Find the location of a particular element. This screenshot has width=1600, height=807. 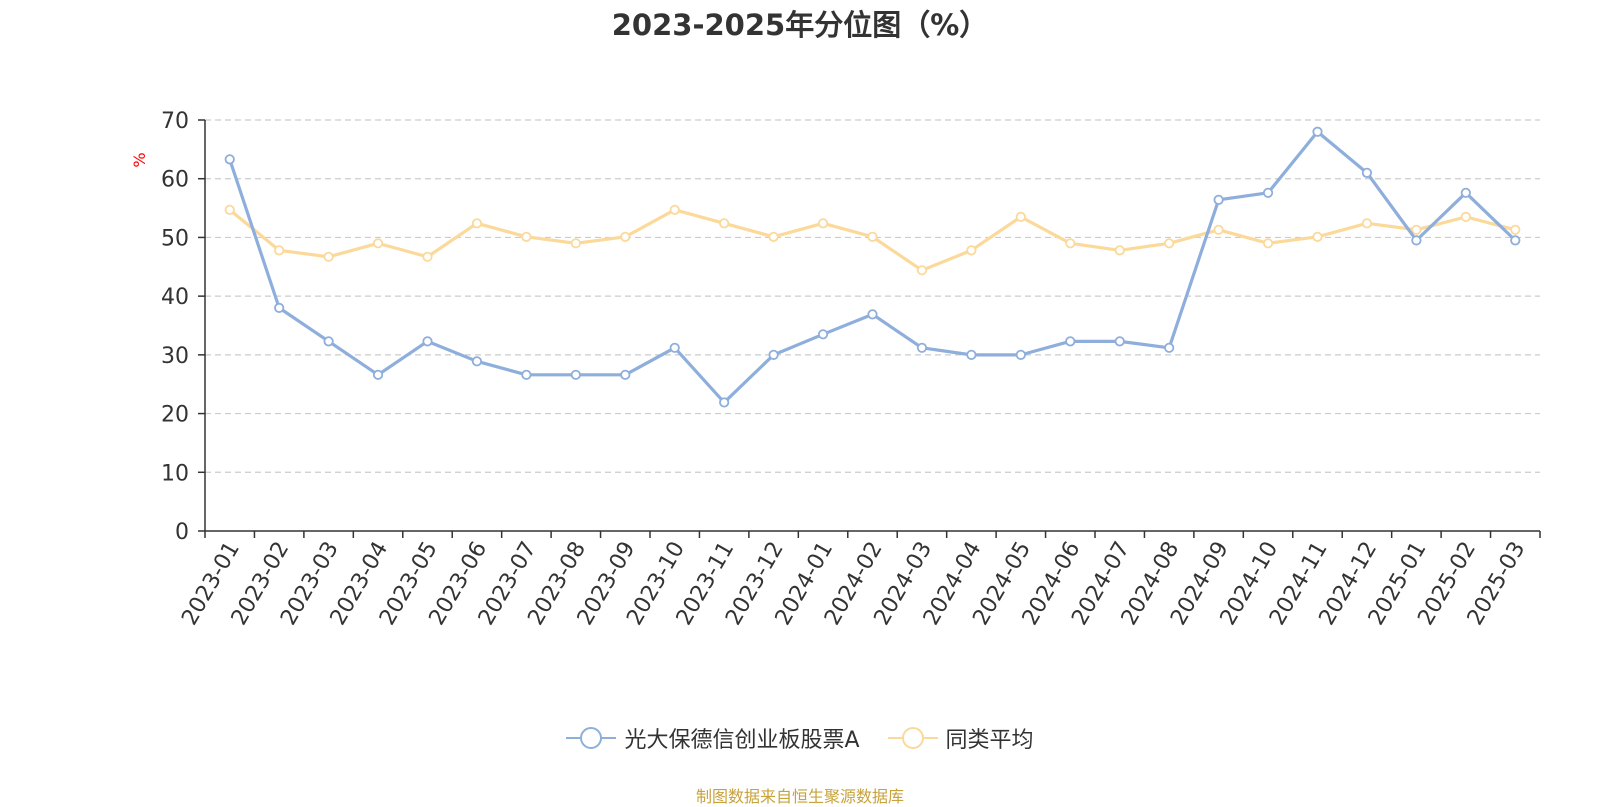

source-note: 制图数据来自恒生聚源数据库 is located at coordinates (799, 796).